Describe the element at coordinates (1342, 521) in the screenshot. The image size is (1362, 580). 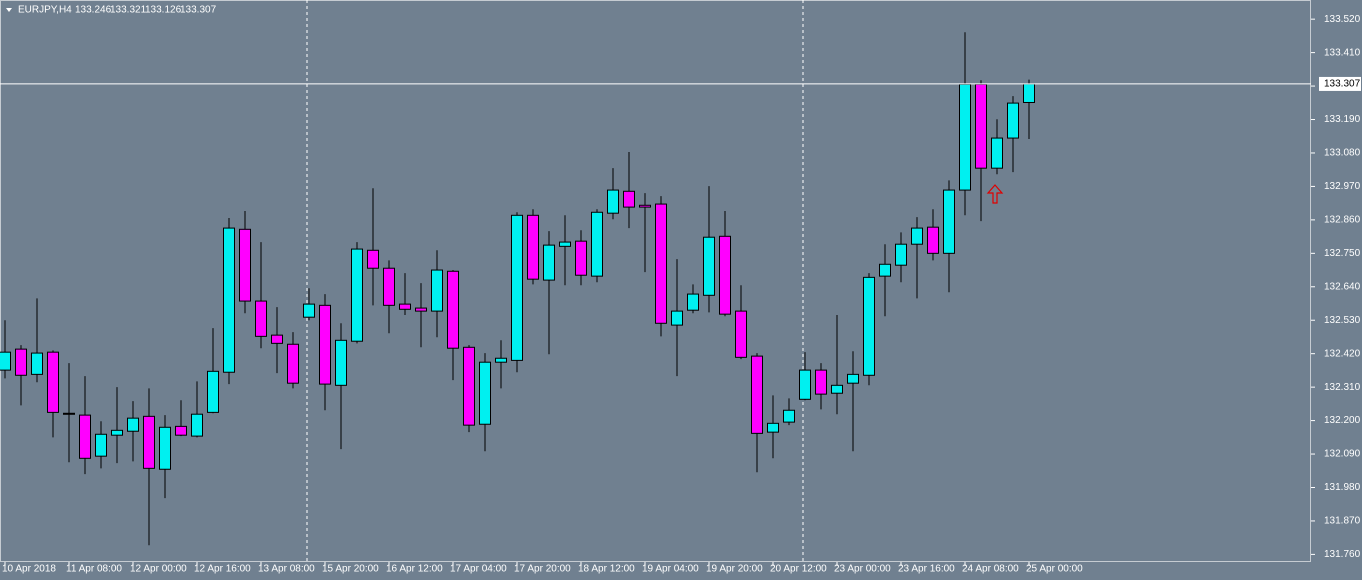
I see `y-tick-label: 131.870` at that location.